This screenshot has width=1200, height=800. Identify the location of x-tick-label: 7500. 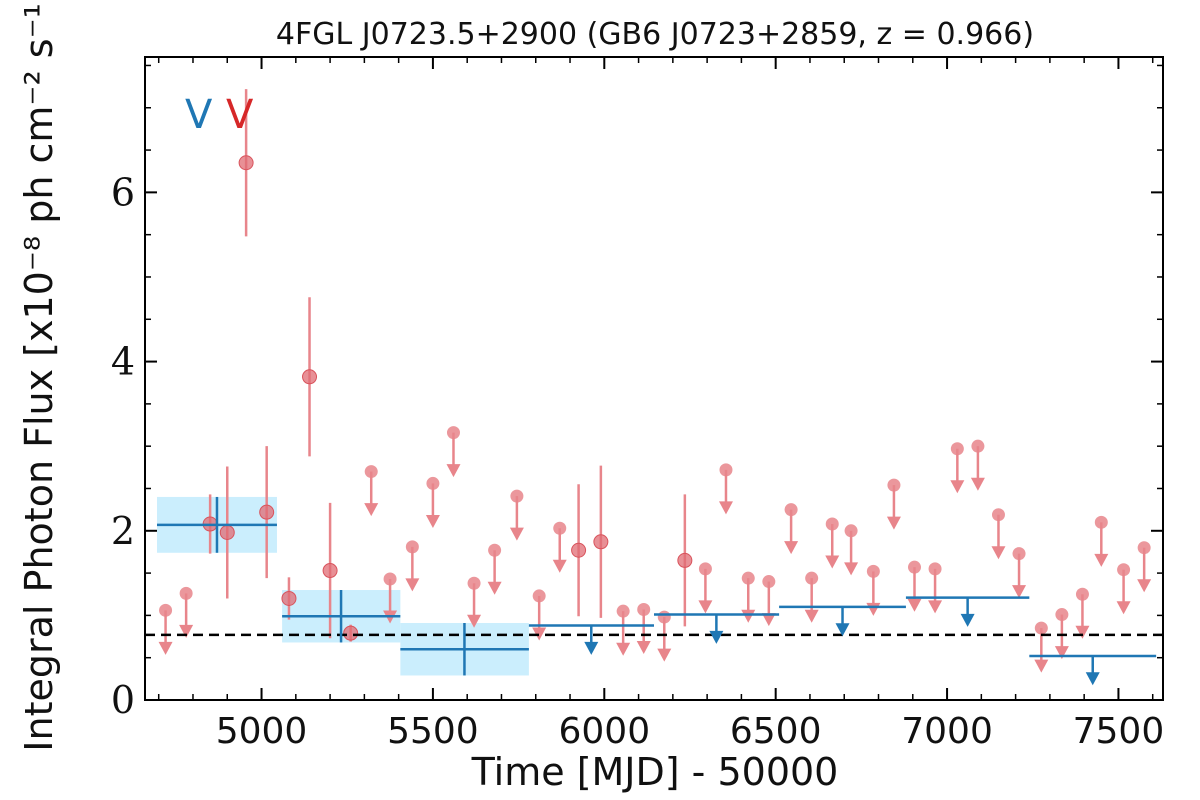
(1119, 731).